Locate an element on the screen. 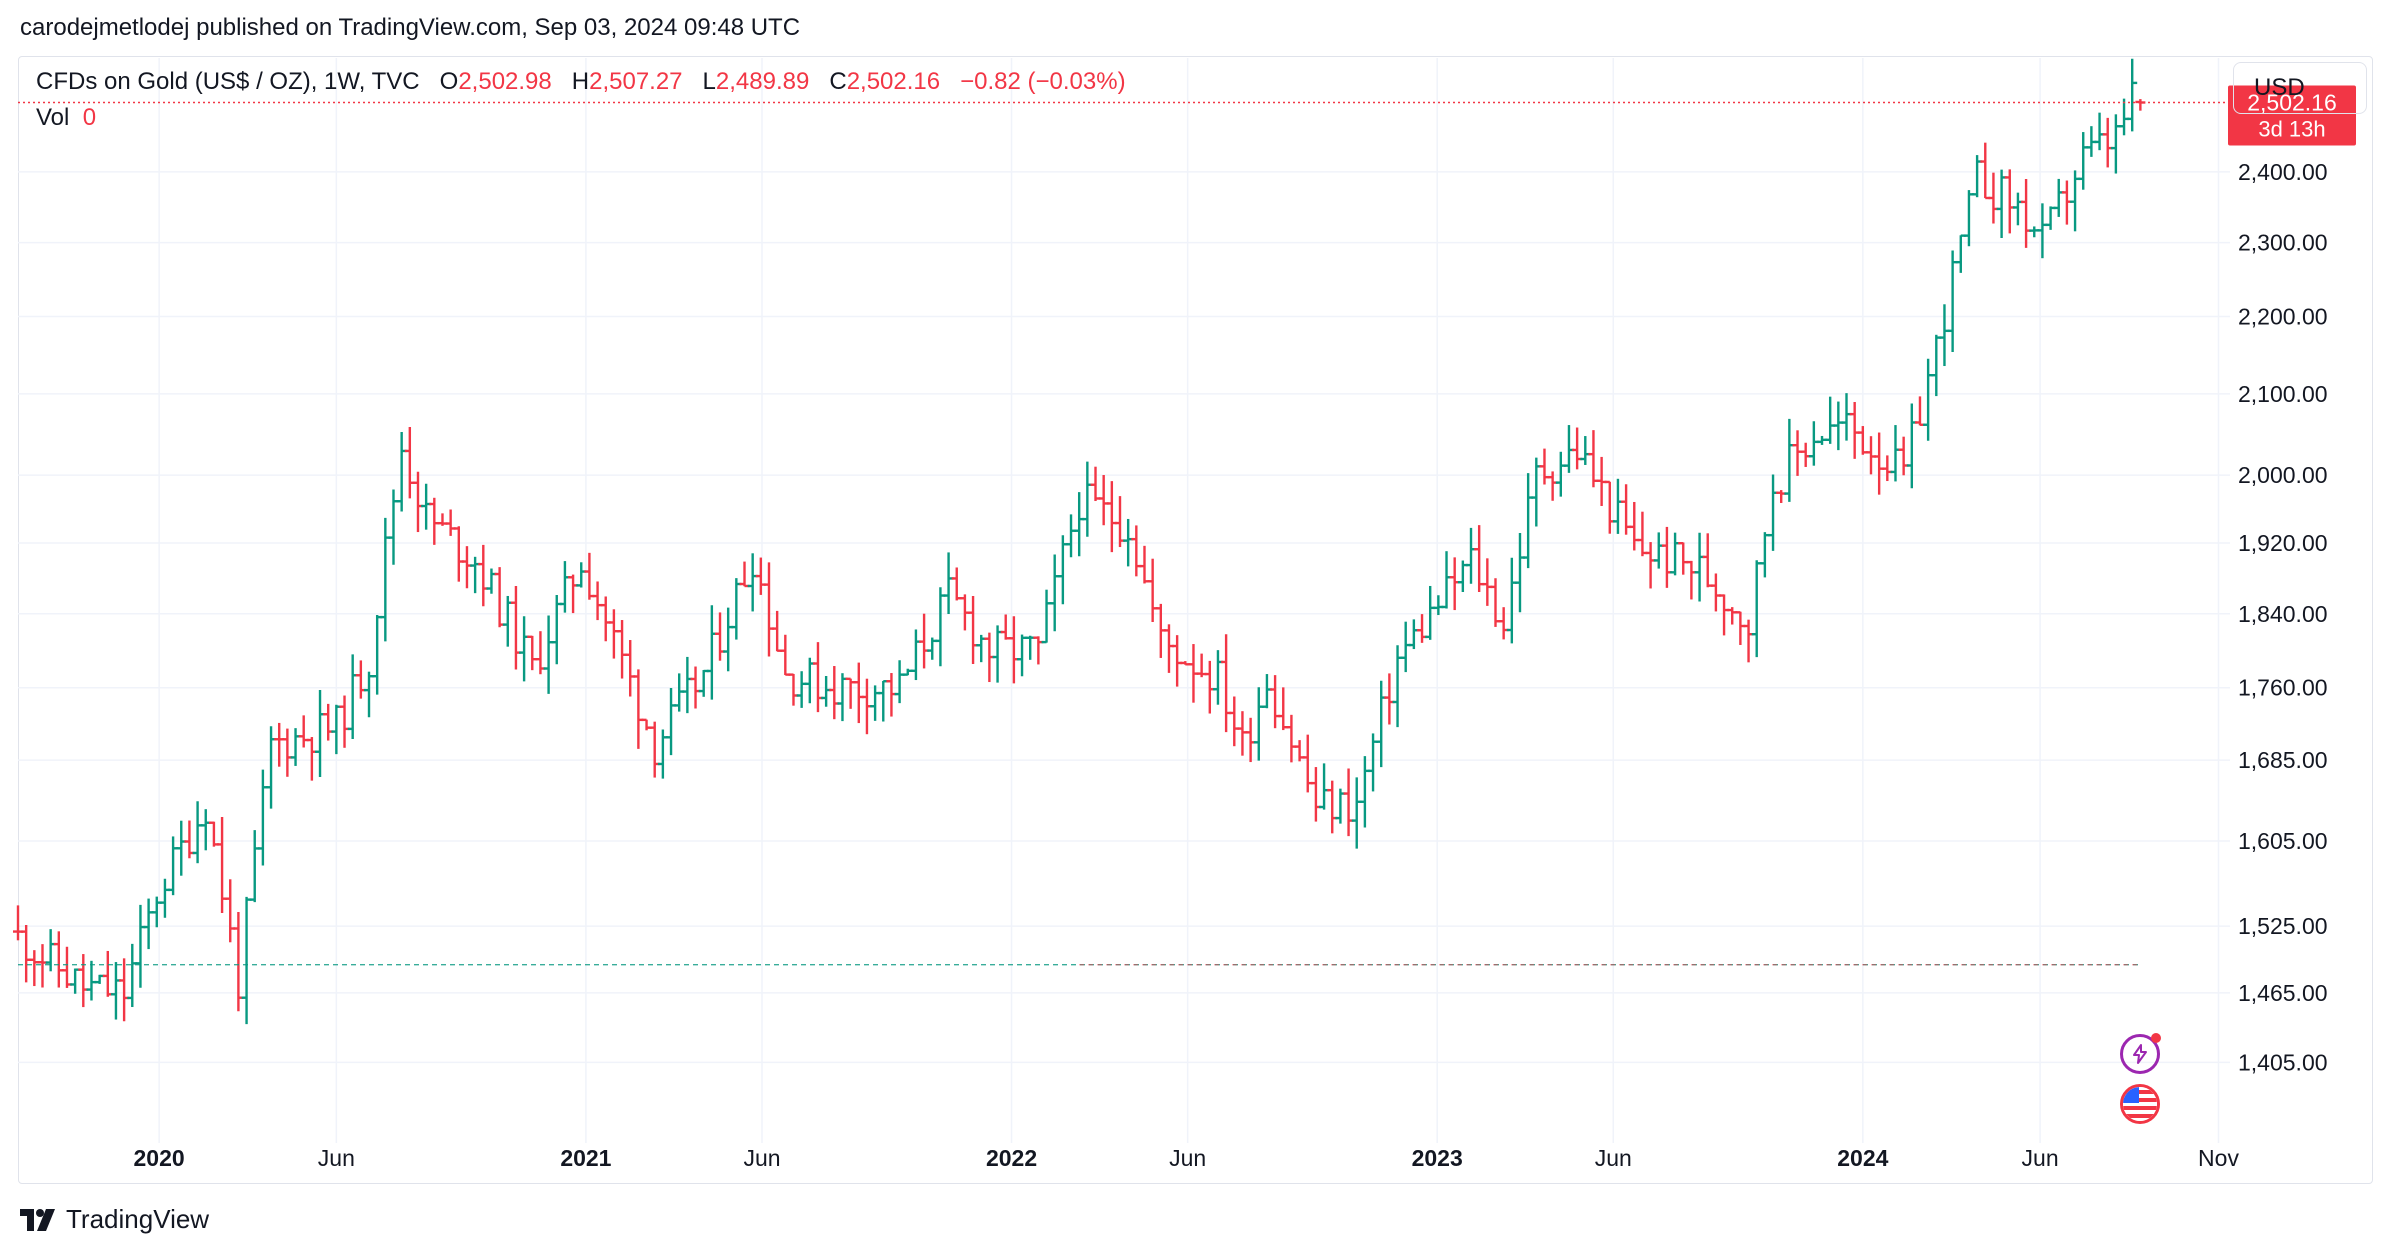 The width and height of the screenshot is (2390, 1254). x-tick-label: 2020 is located at coordinates (159, 1158).